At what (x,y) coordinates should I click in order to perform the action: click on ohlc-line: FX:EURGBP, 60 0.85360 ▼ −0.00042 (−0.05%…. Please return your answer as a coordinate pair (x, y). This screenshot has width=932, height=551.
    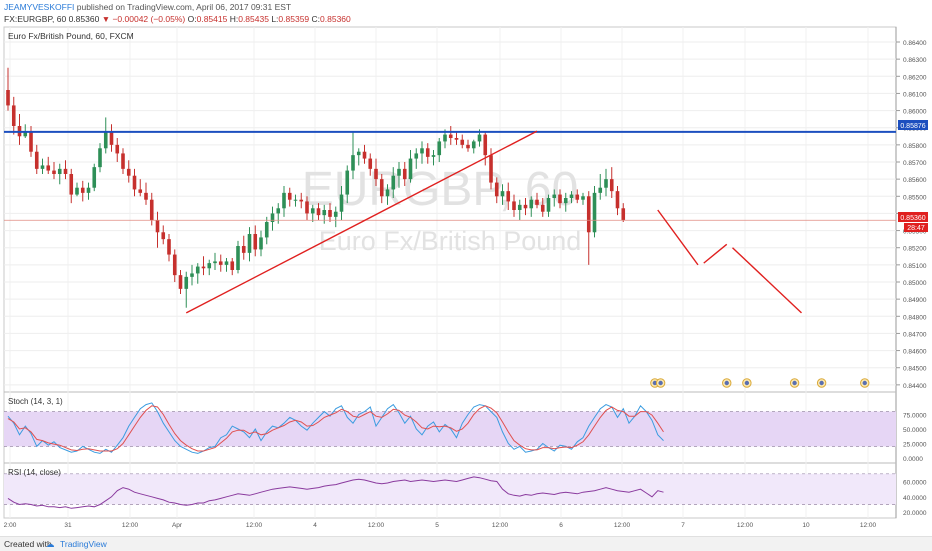
    Looking at the image, I should click on (177, 19).